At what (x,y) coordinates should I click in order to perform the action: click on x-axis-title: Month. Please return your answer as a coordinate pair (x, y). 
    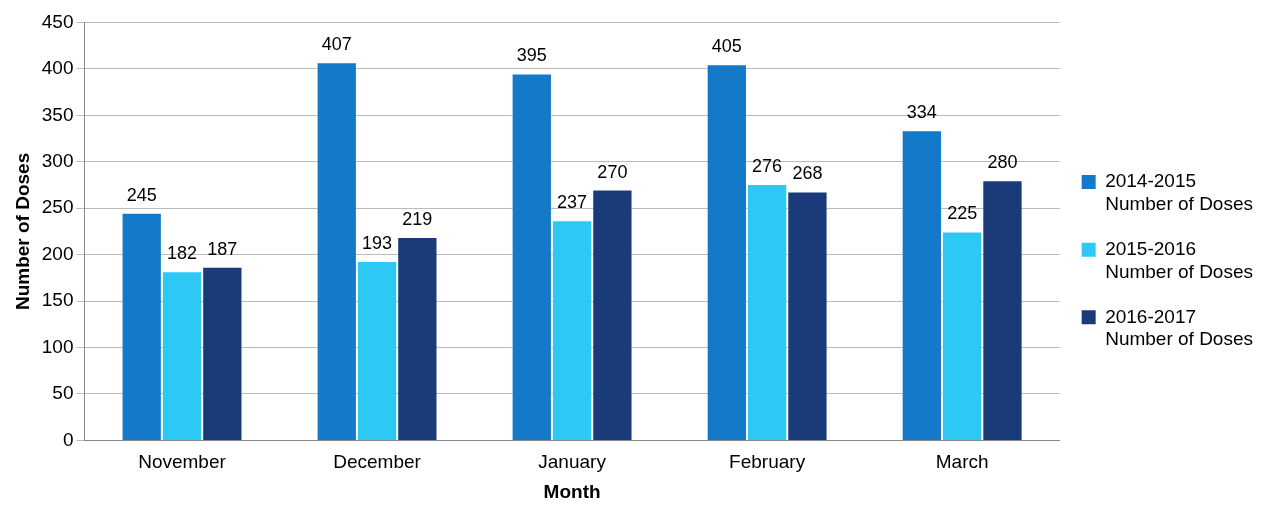
    Looking at the image, I should click on (572, 491).